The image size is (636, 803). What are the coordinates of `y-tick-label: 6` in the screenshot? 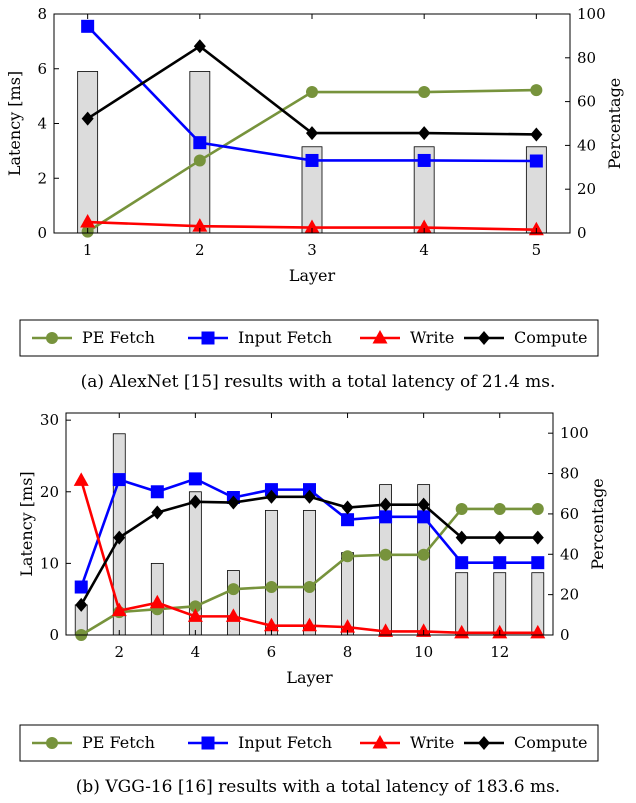 It's located at (42, 69).